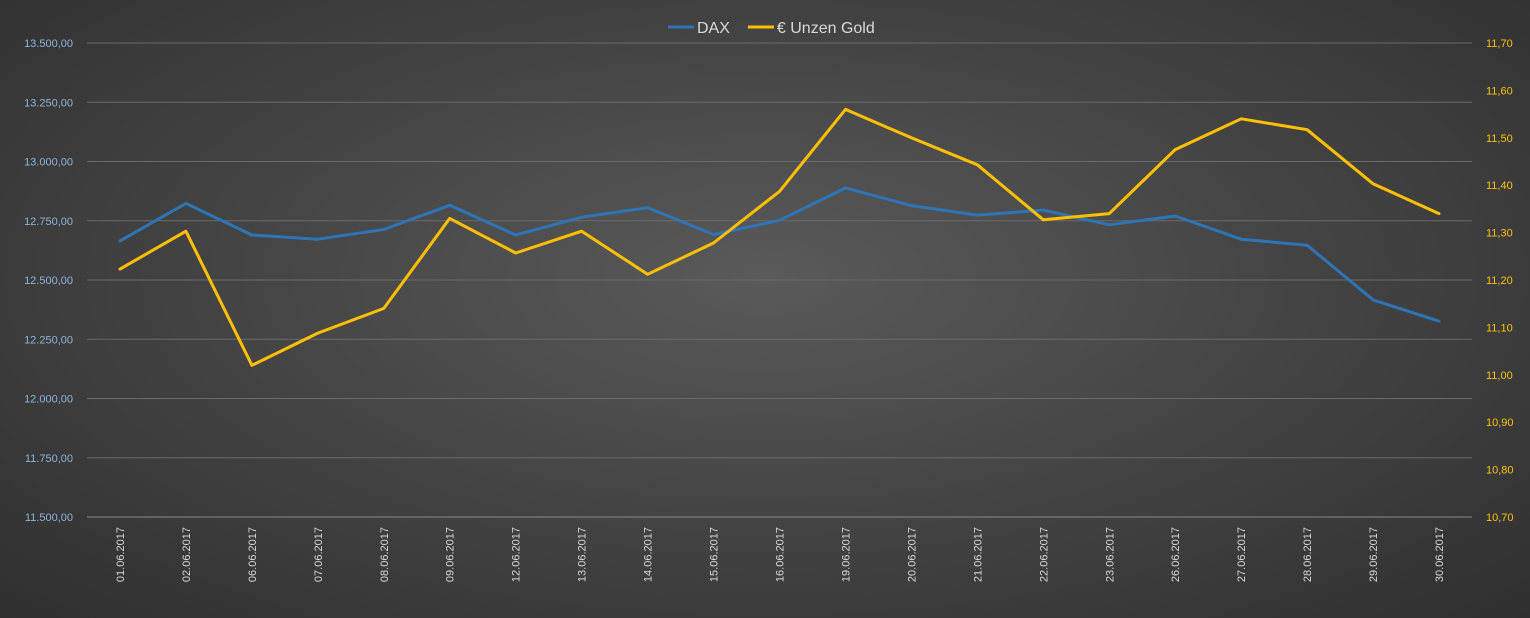  Describe the element at coordinates (1176, 554) in the screenshot. I see `x-tick-label: 26.06.2017` at that location.